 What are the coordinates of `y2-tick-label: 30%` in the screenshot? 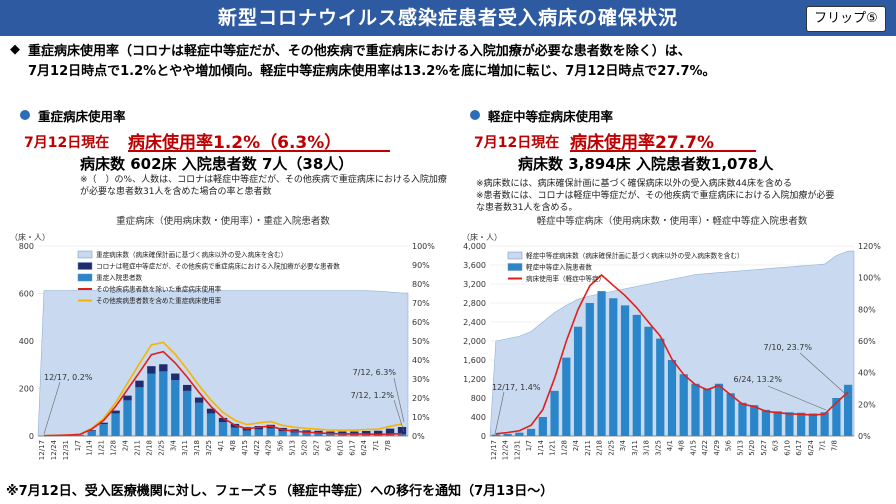 It's located at (421, 379).